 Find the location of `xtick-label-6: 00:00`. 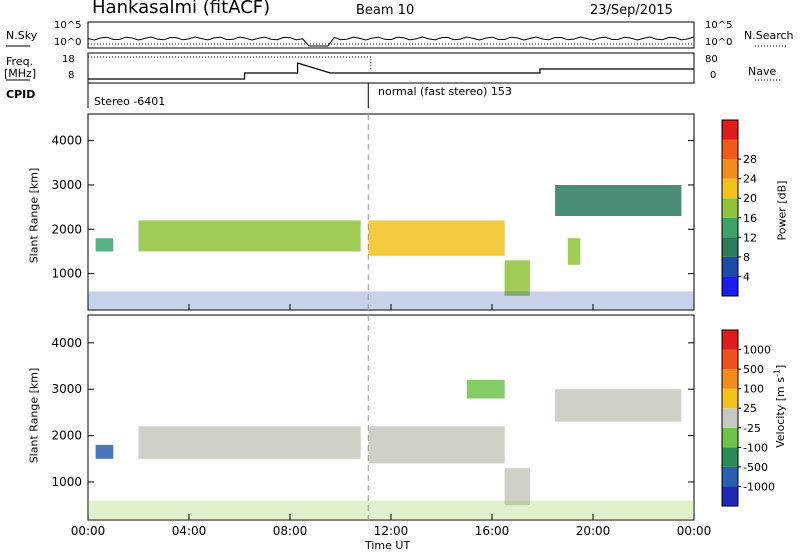

xtick-label-6: 00:00 is located at coordinates (694, 531).